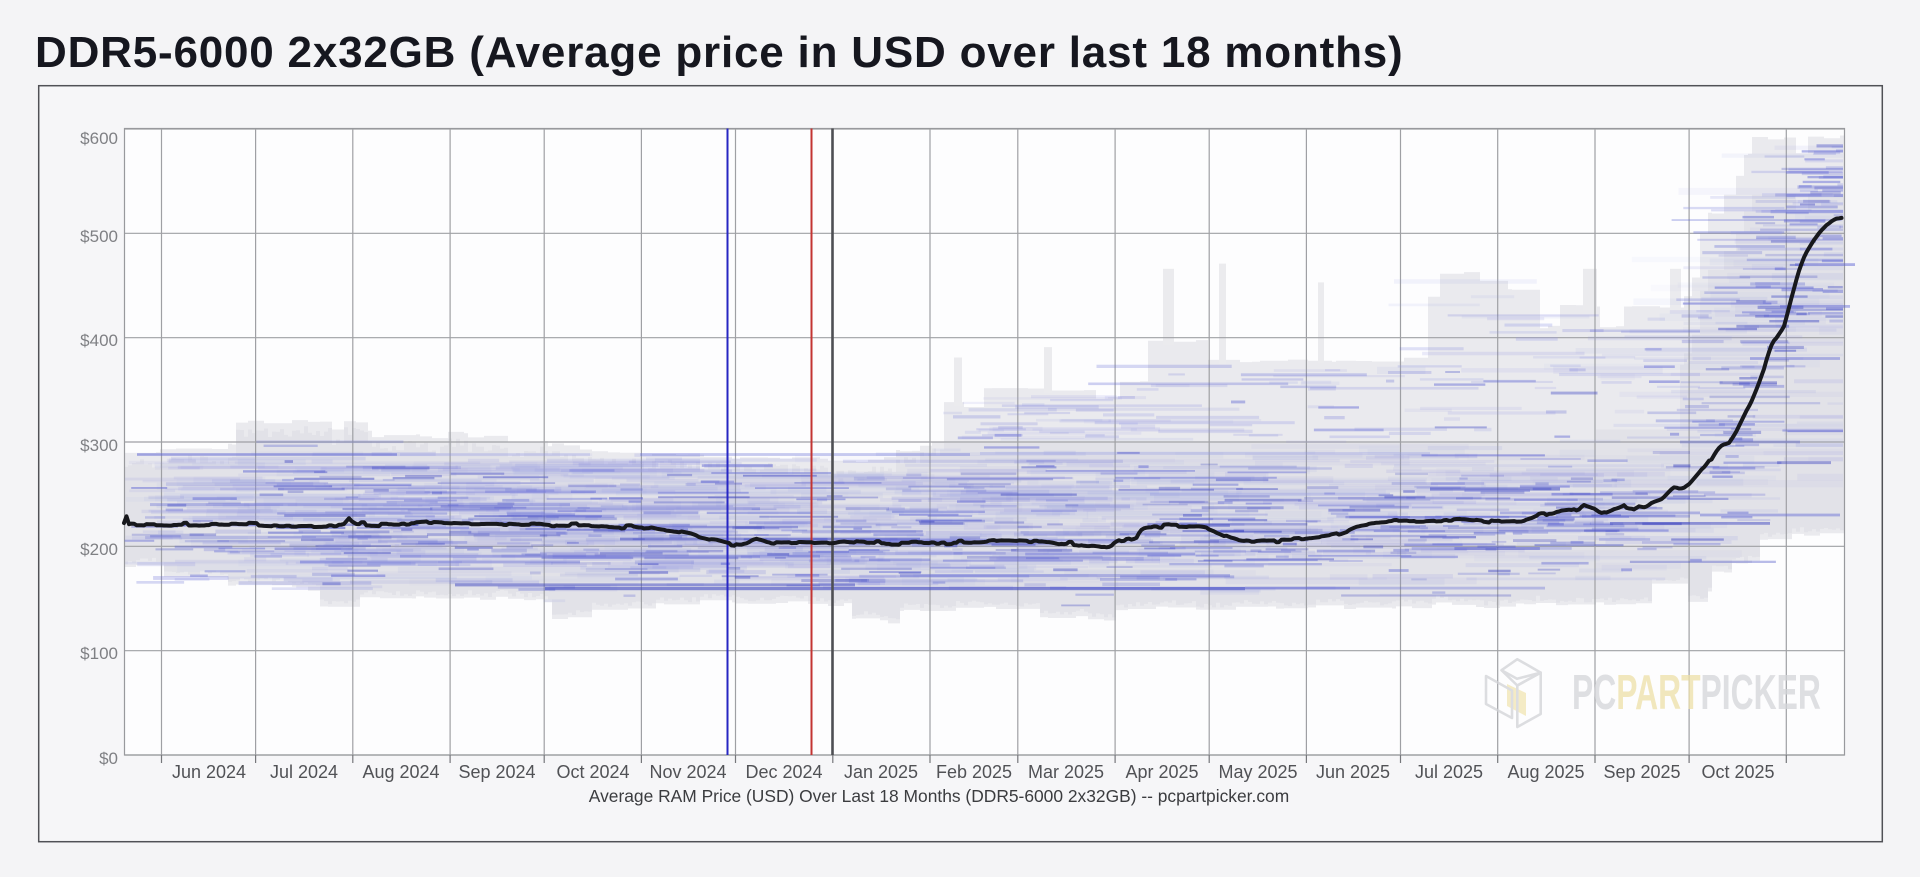 This screenshot has width=1920, height=877. I want to click on svg-text: Aug 2024, so click(400, 772).